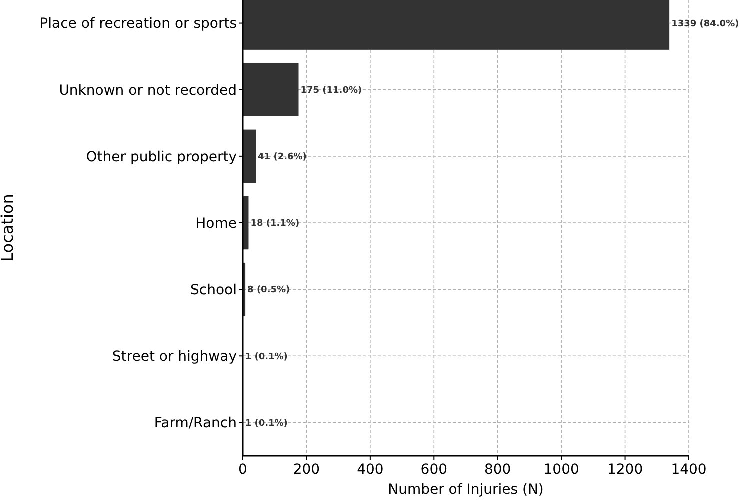  I want to click on data-label: 175 (11.0%), so click(331, 91).